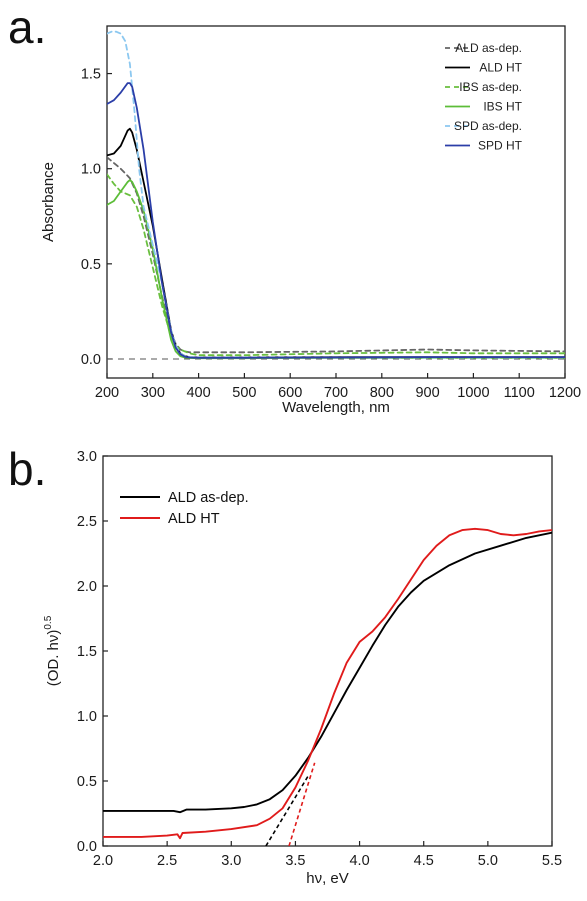 This screenshot has height=901, width=587. What do you see at coordinates (91, 360) in the screenshot?
I see `chart-a-ytick-label: 0.0` at bounding box center [91, 360].